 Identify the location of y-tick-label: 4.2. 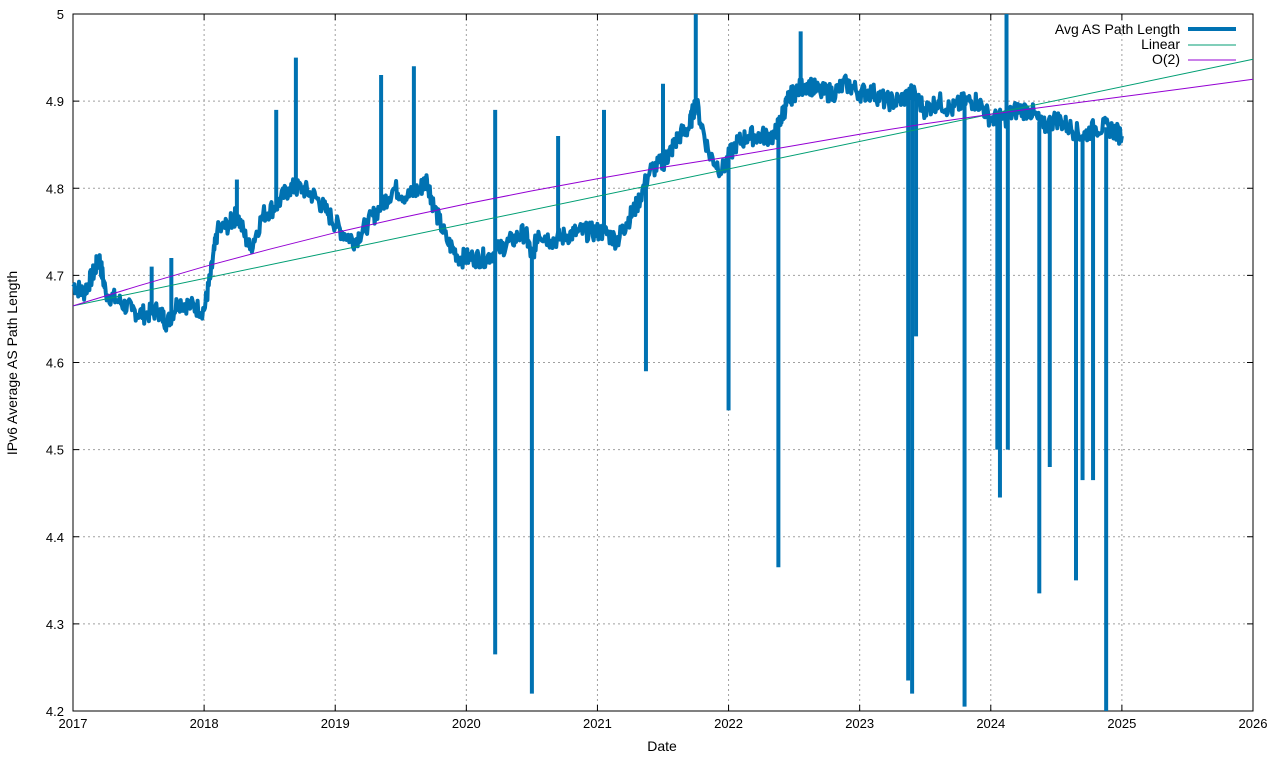
(55, 711).